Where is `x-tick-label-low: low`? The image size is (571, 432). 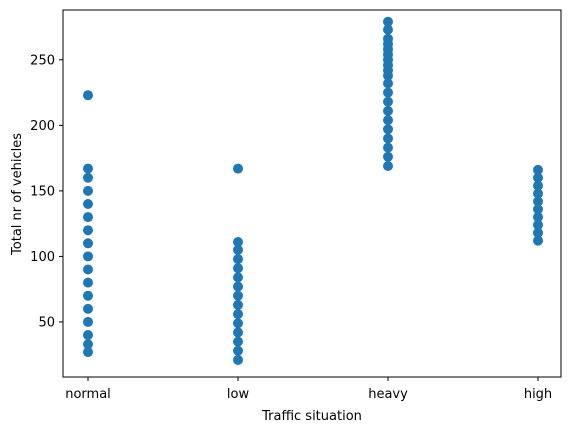
x-tick-label-low: low is located at coordinates (238, 394).